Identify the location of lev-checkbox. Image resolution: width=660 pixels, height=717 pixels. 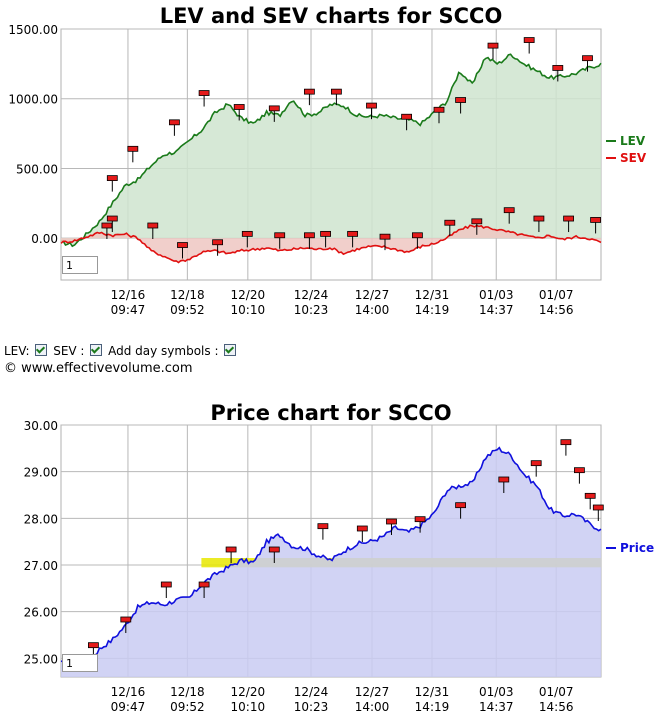
(41, 350).